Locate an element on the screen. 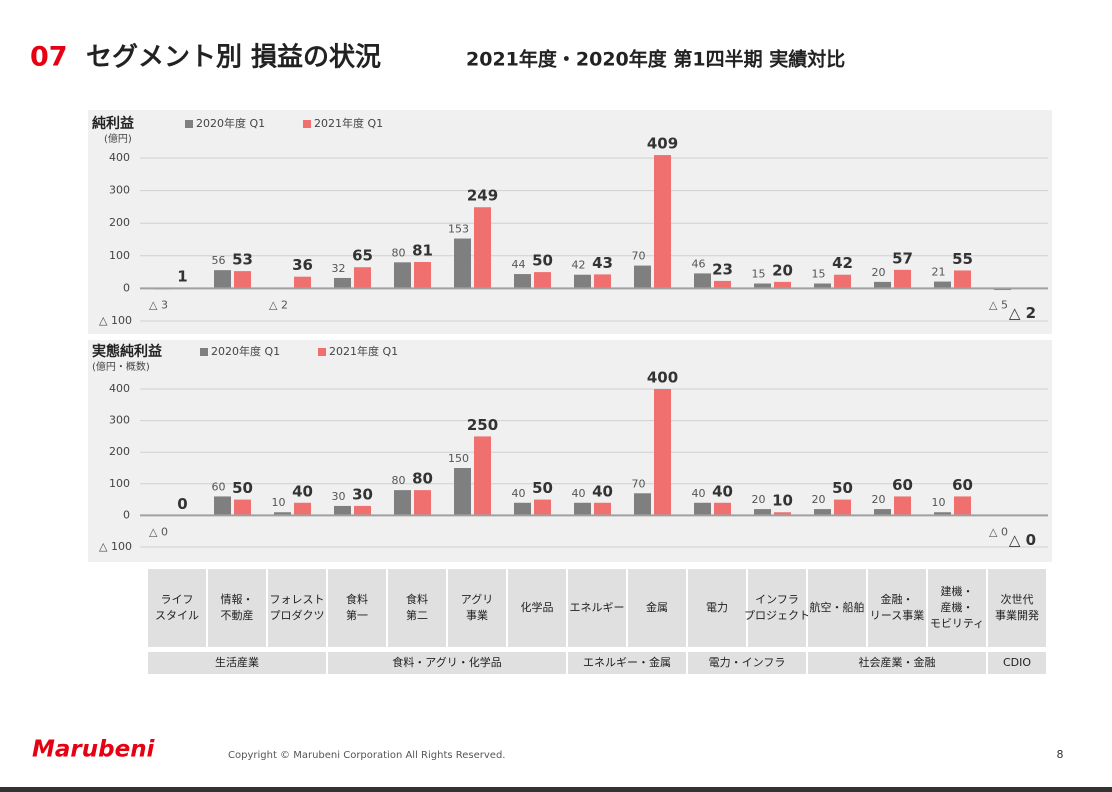  segment-label-line: インフラ is located at coordinates (777, 599).